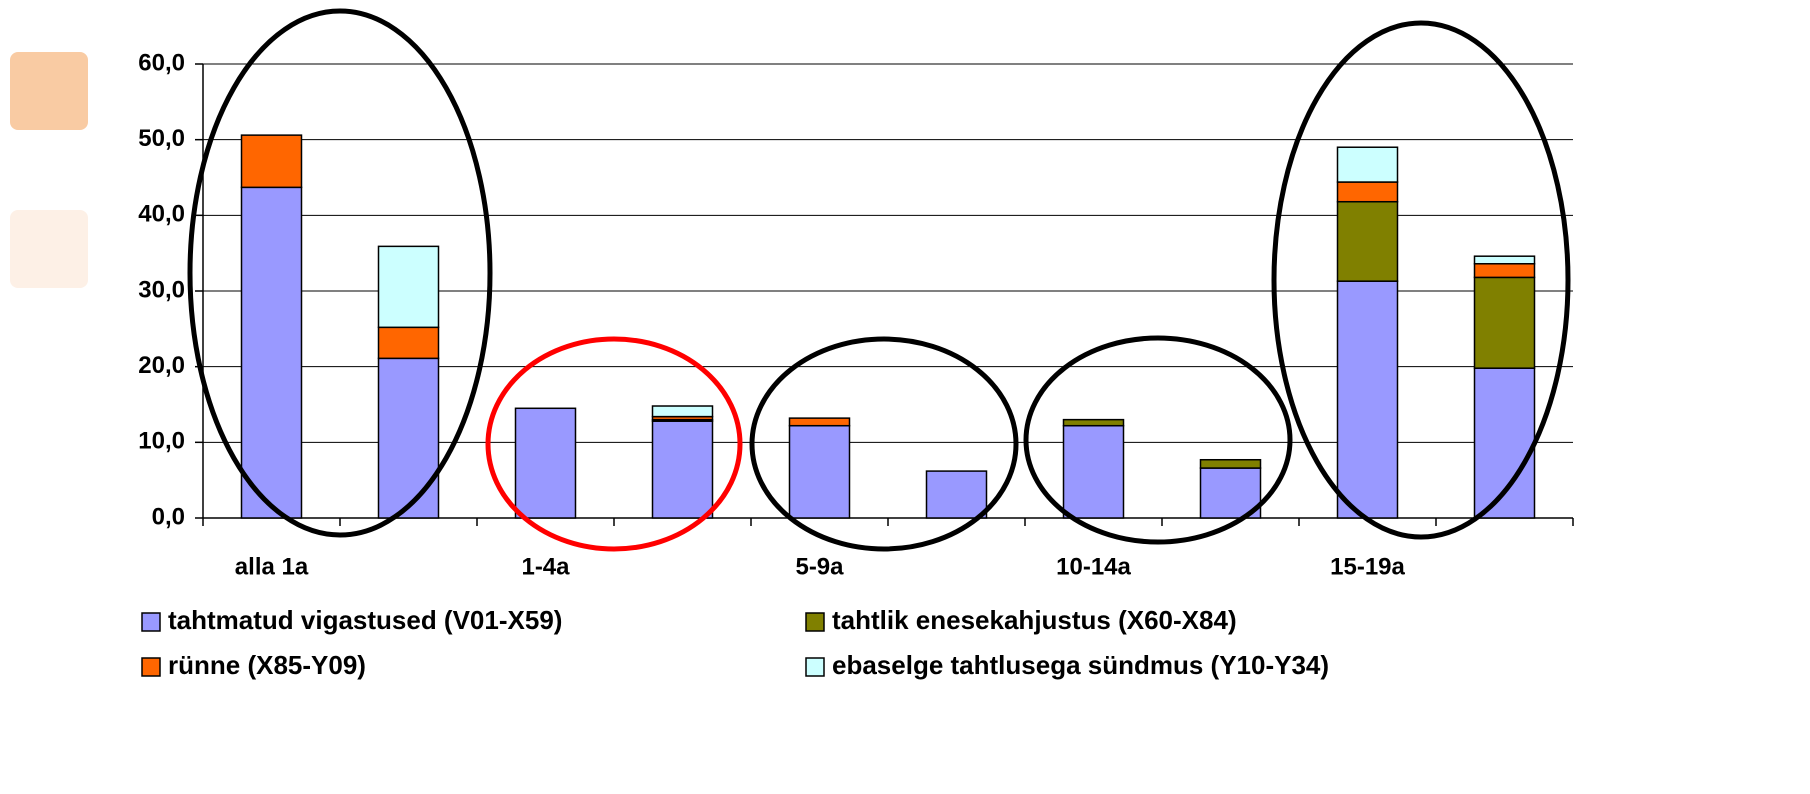  I want to click on y-tick-label: 40,0, so click(161, 214).